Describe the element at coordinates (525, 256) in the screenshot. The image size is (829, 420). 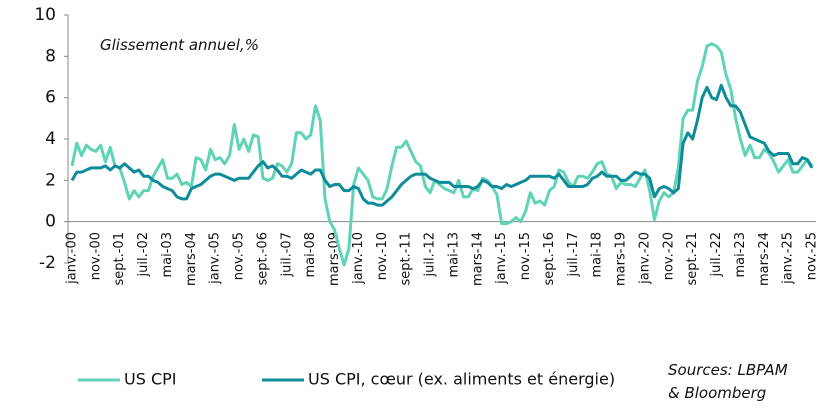
I see `x-tick-label: nov.-15` at that location.